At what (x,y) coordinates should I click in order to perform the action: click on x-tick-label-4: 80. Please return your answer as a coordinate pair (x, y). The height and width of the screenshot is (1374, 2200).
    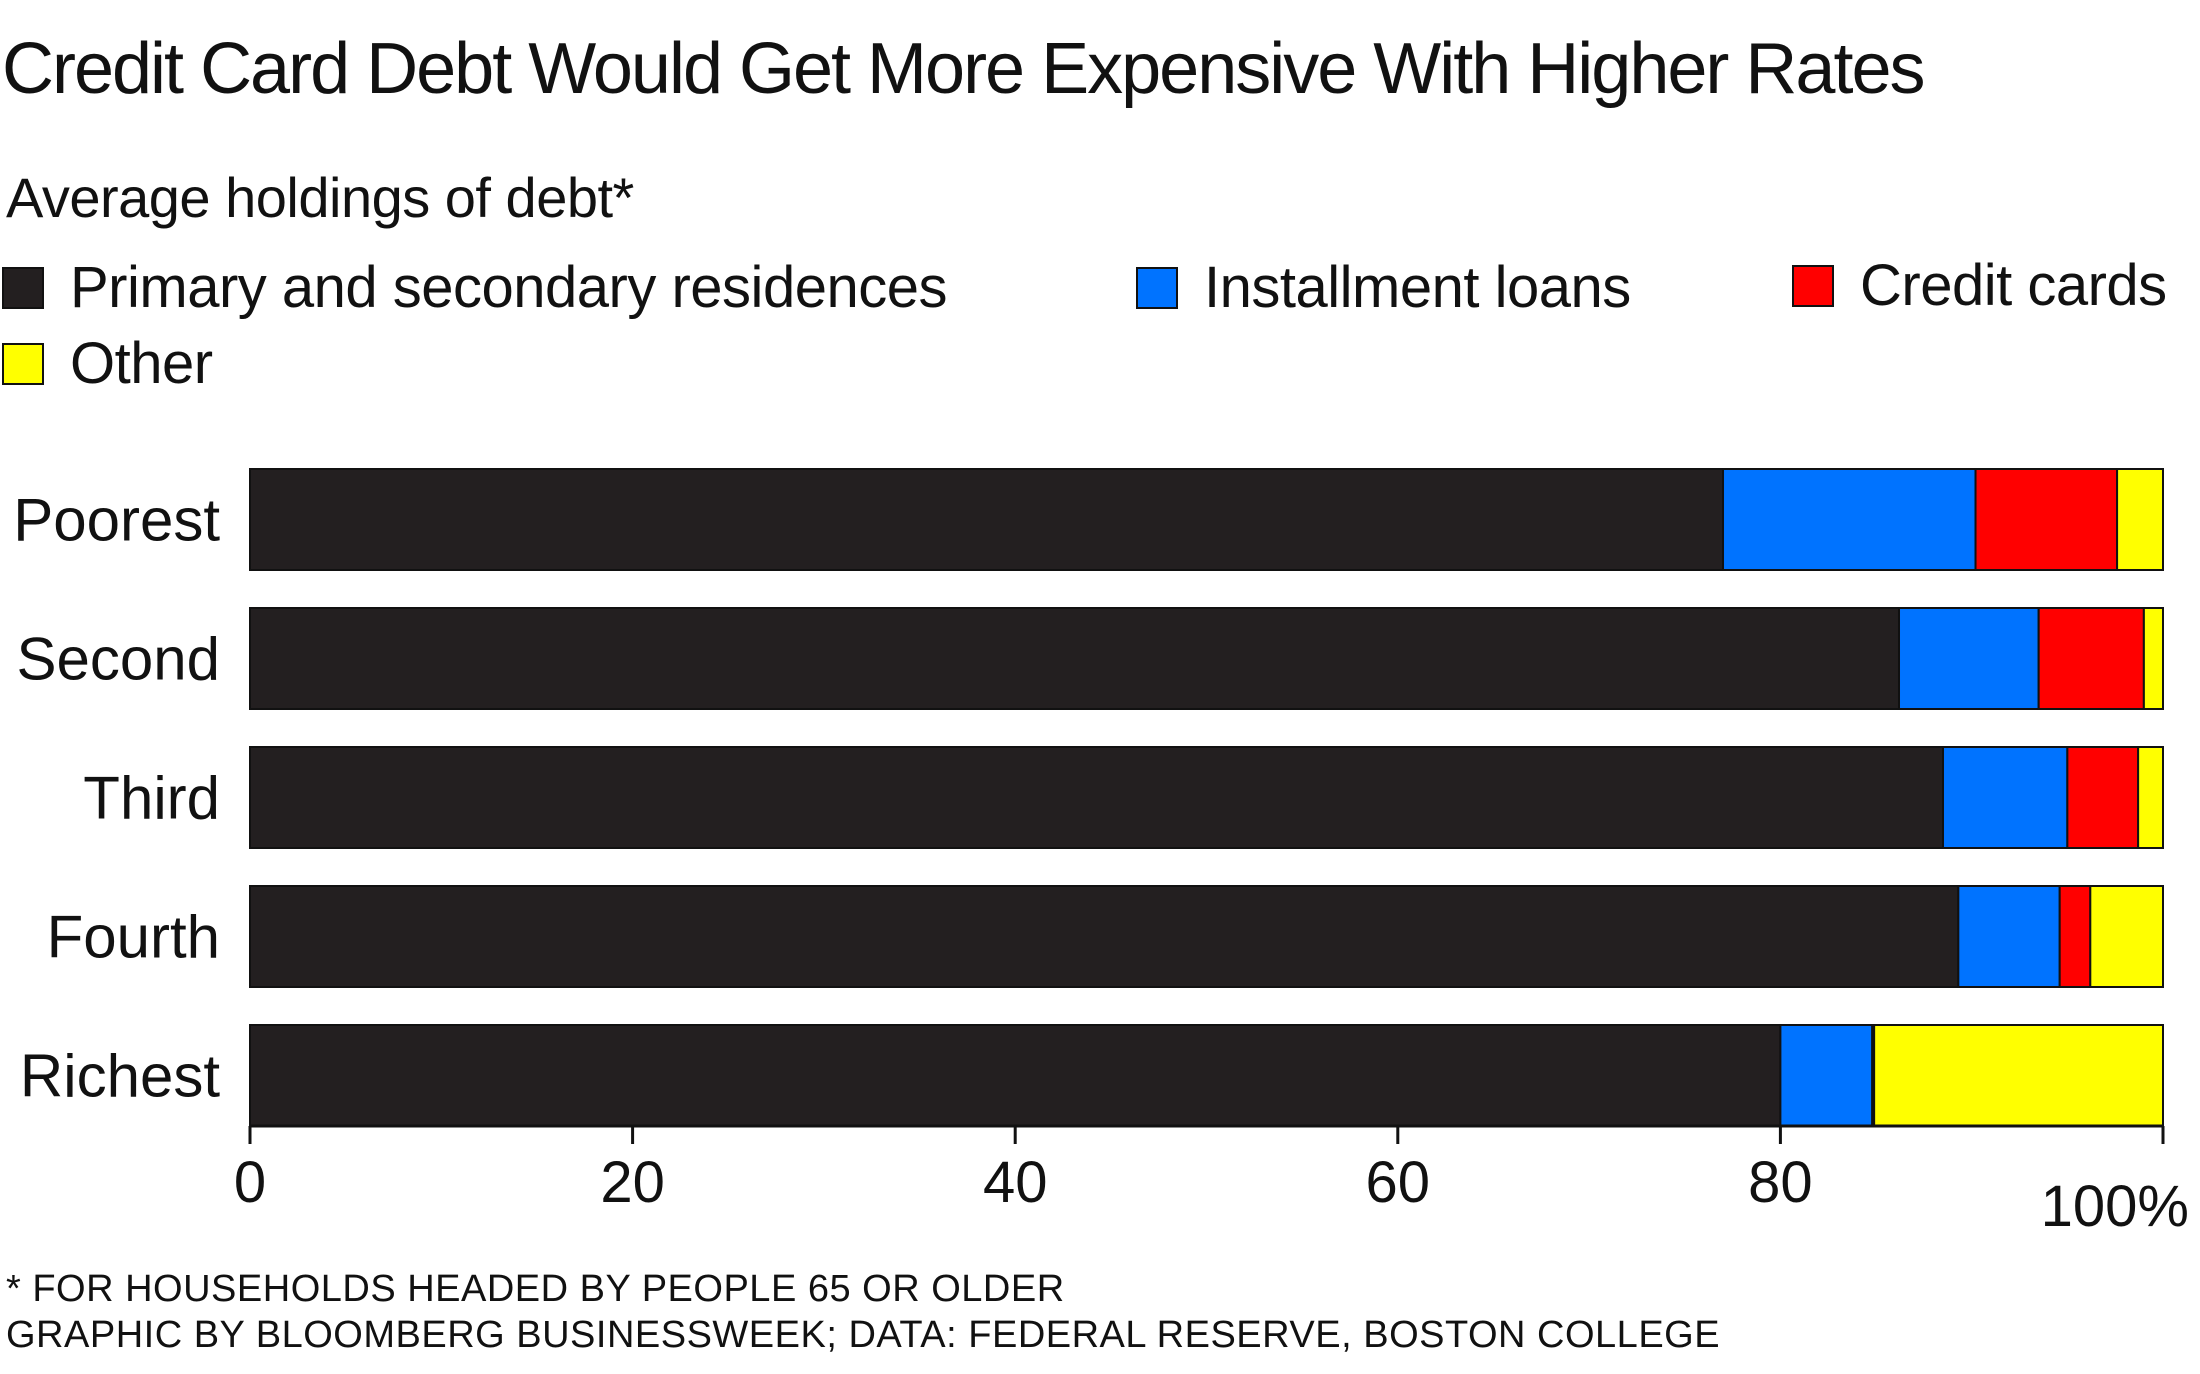
    Looking at the image, I should click on (1780, 1182).